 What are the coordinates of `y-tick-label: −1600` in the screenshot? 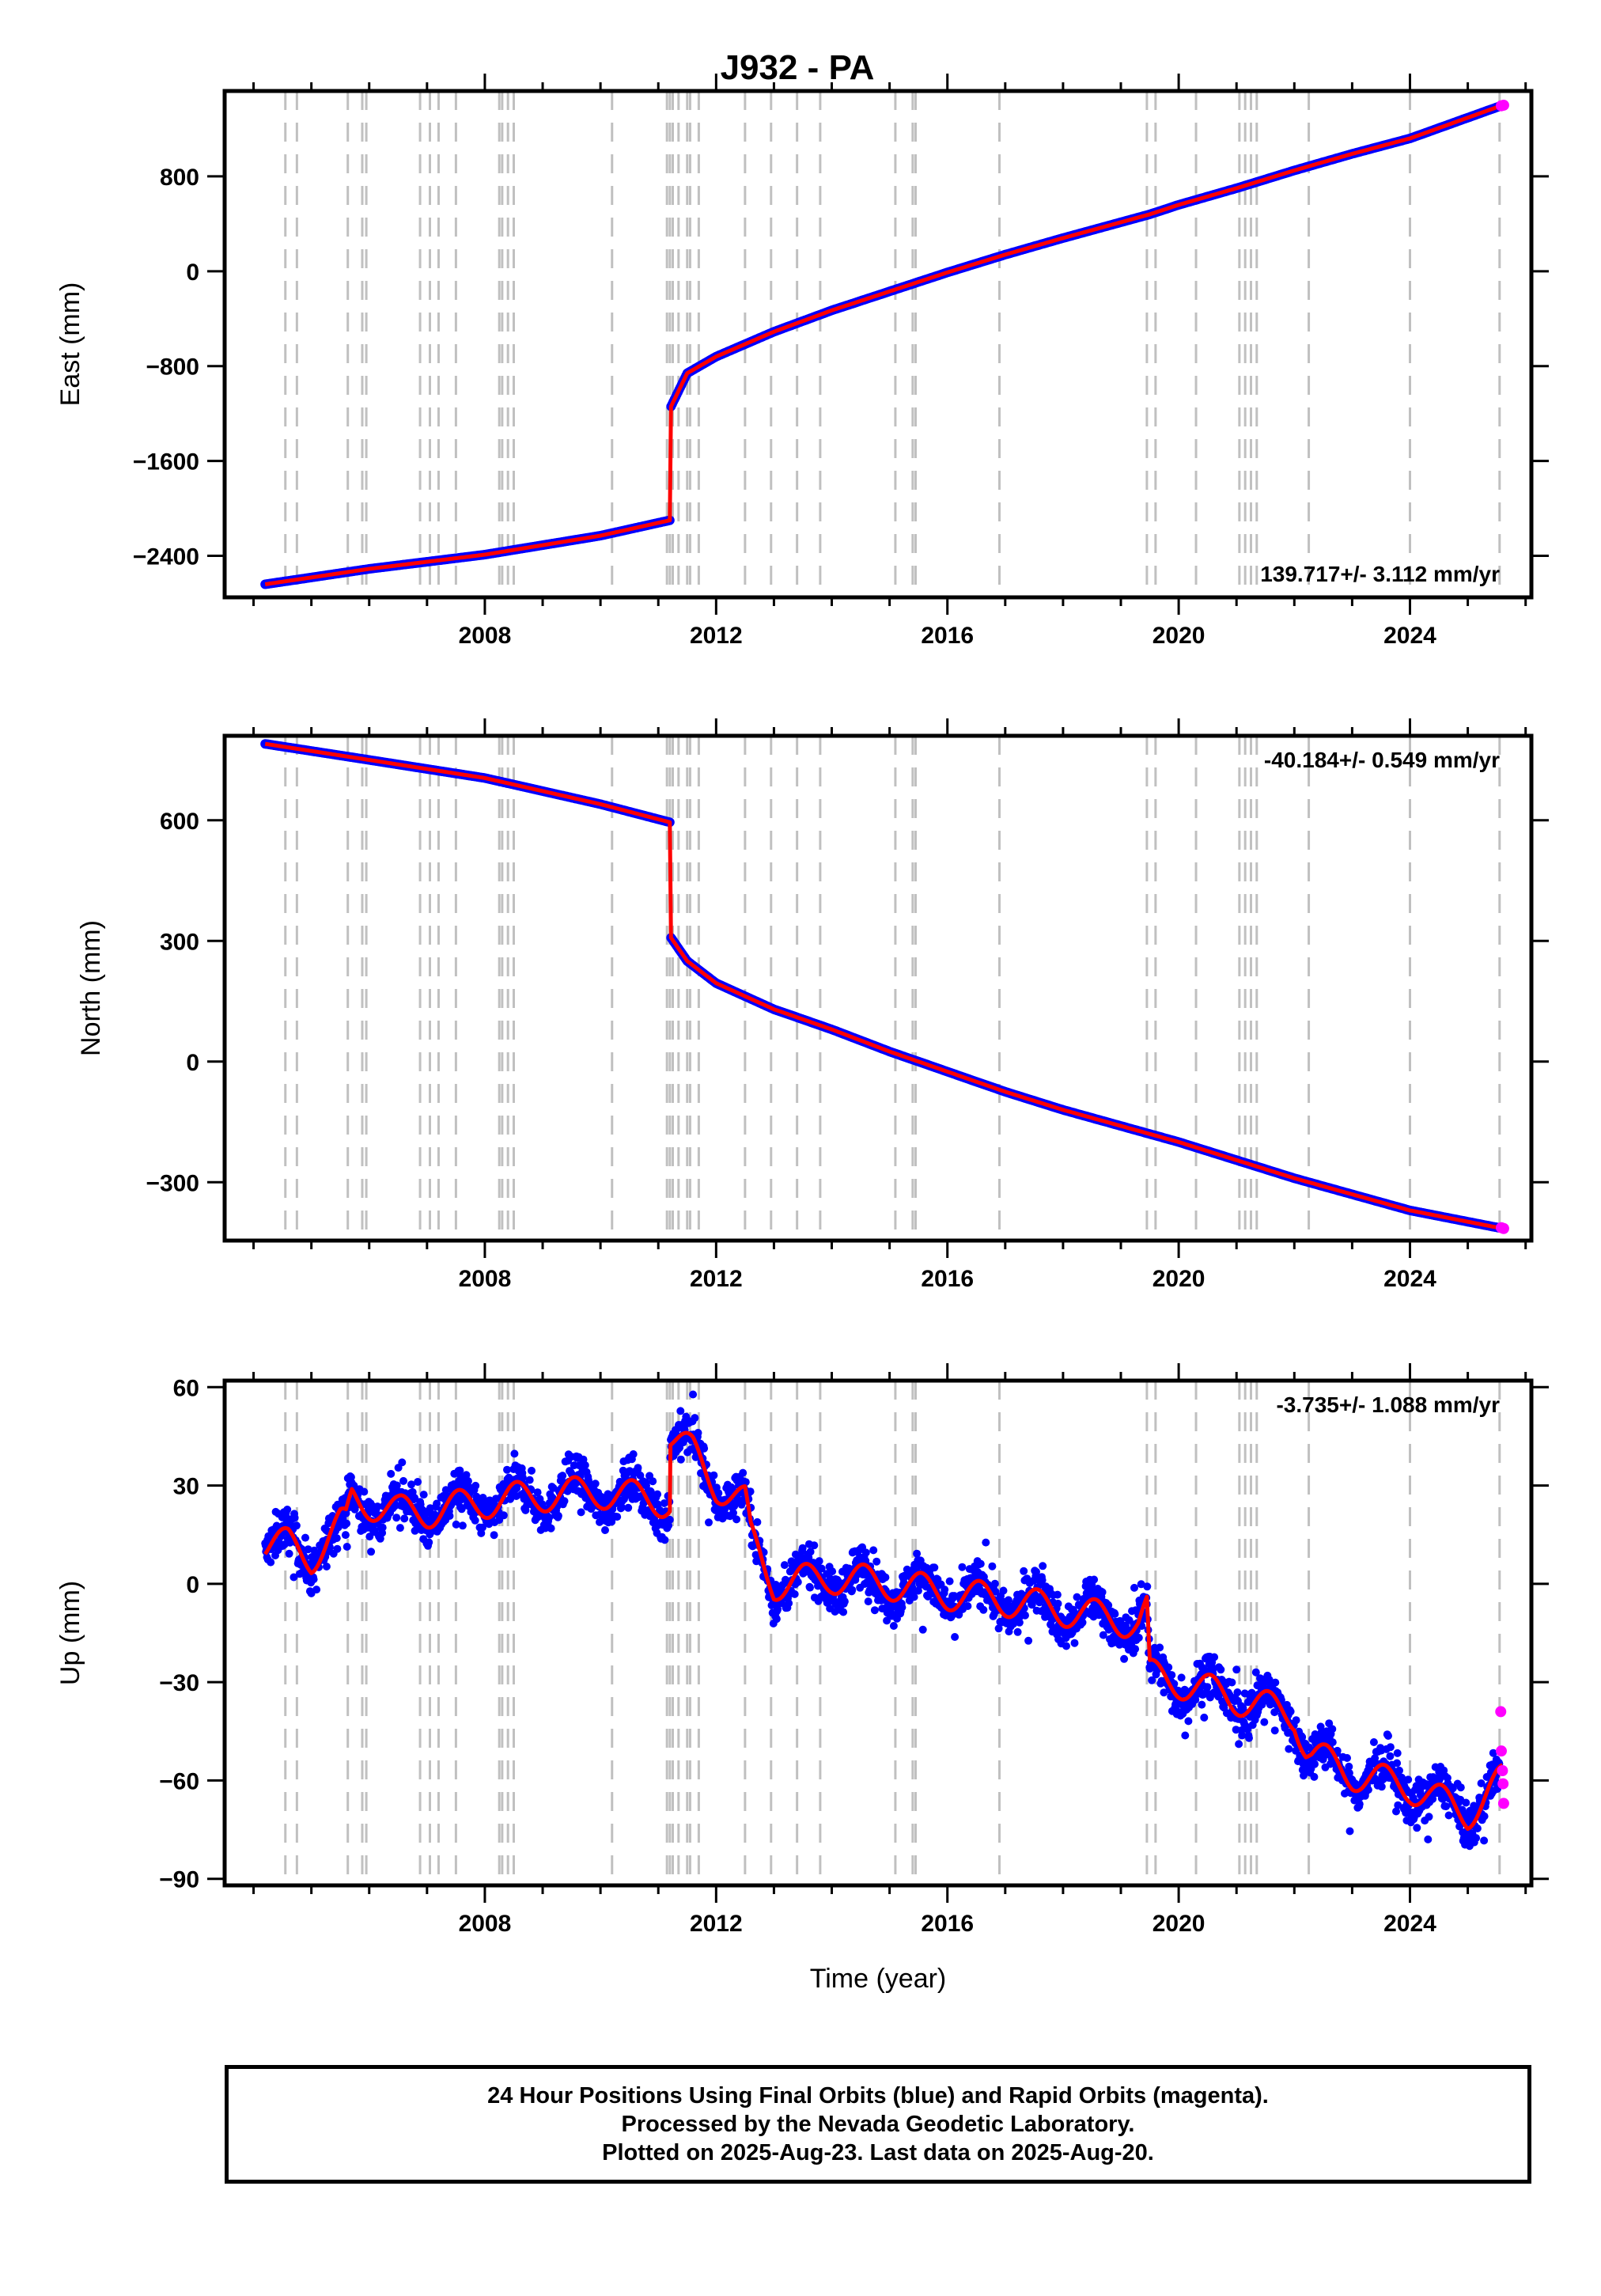 It's located at (166, 462).